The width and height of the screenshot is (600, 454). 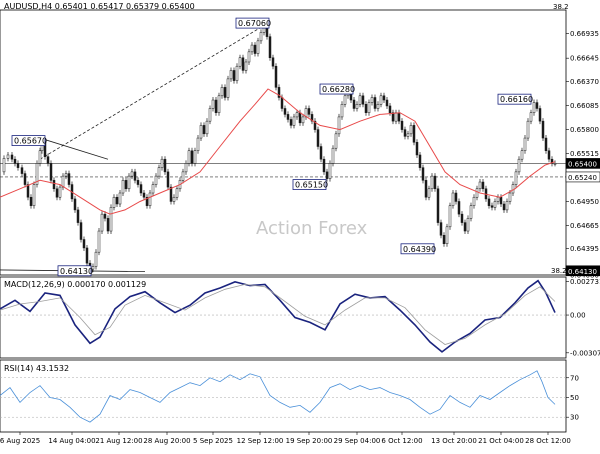 I want to click on price-annotation-label: 0.64390, so click(x=419, y=249).